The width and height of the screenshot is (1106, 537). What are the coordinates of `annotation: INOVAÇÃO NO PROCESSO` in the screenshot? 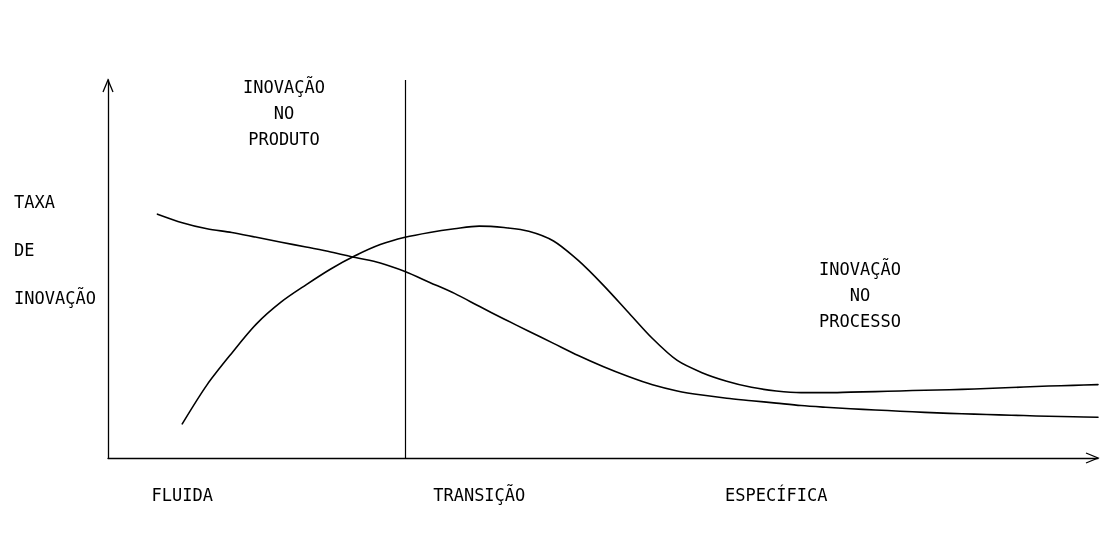 It's located at (860, 294).